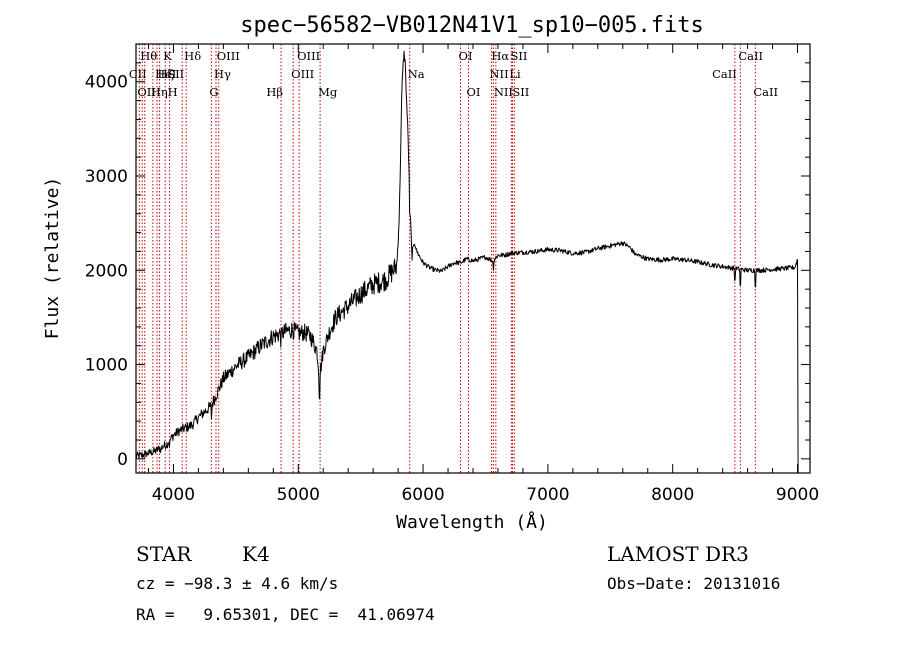 This screenshot has height=649, width=900. What do you see at coordinates (485, 495) in the screenshot?
I see `x-tick-labels: 4000 5000 6000 7000 8000 9000` at bounding box center [485, 495].